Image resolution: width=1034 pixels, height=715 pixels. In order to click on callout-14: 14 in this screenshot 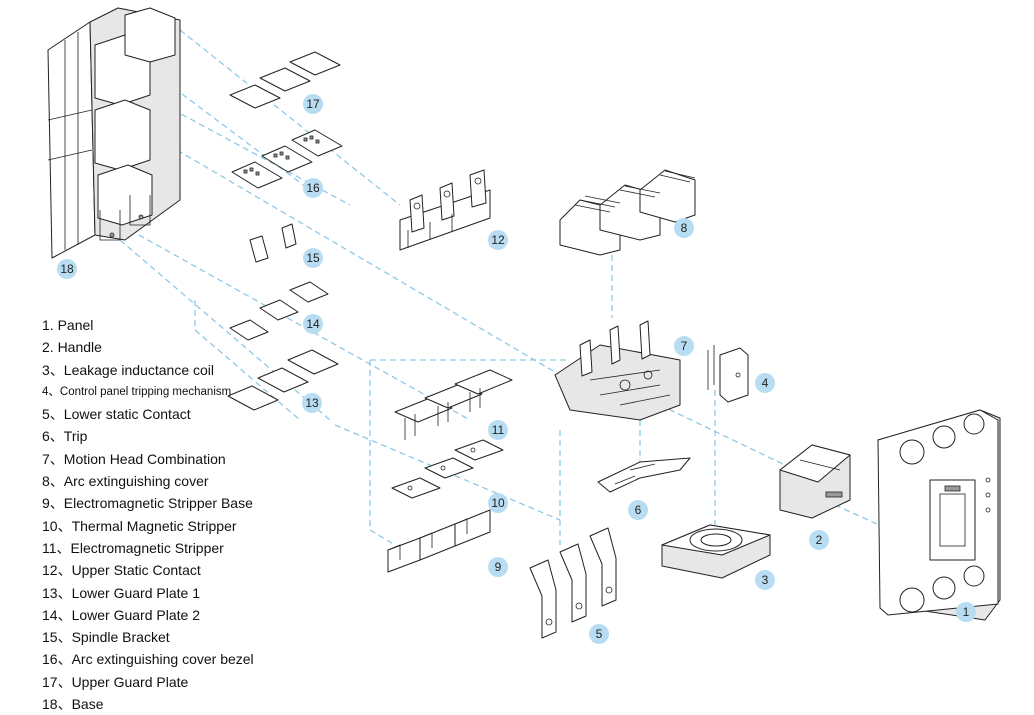, I will do `click(313, 324)`.